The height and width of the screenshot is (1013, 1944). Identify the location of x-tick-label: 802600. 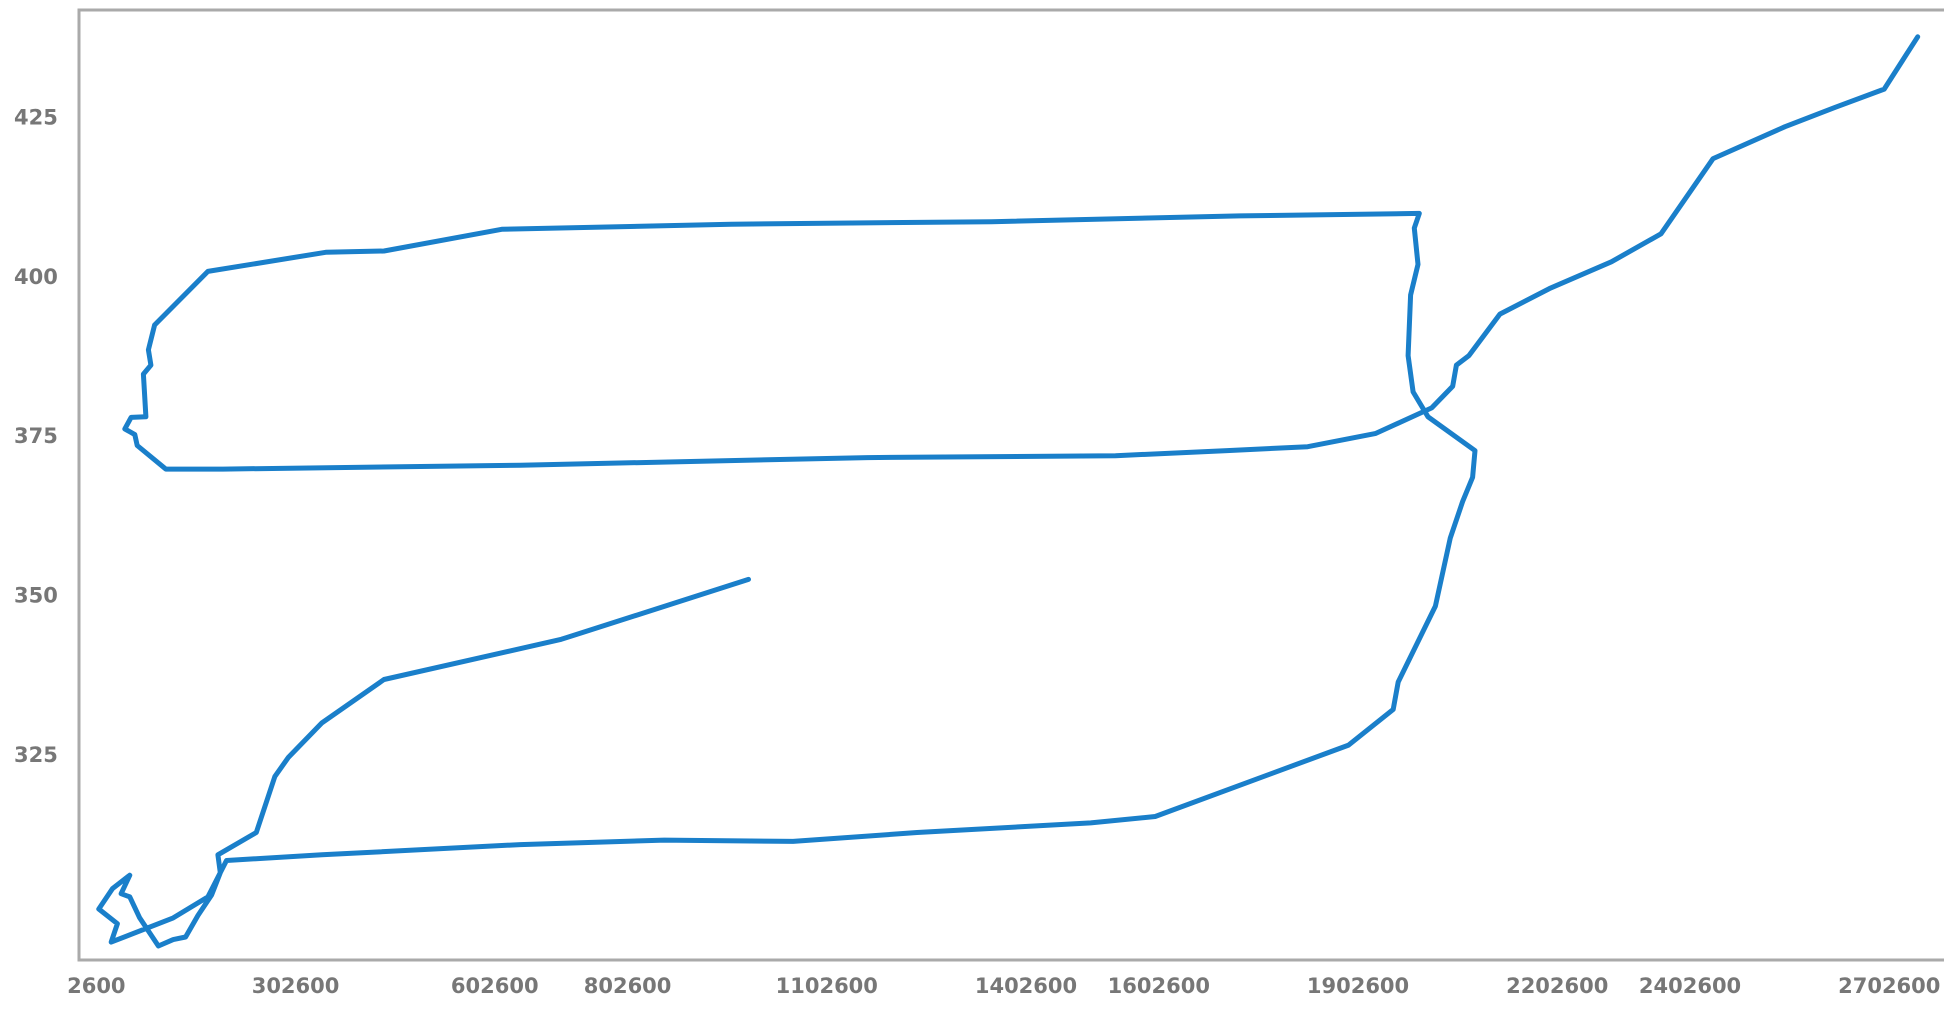
(628, 986).